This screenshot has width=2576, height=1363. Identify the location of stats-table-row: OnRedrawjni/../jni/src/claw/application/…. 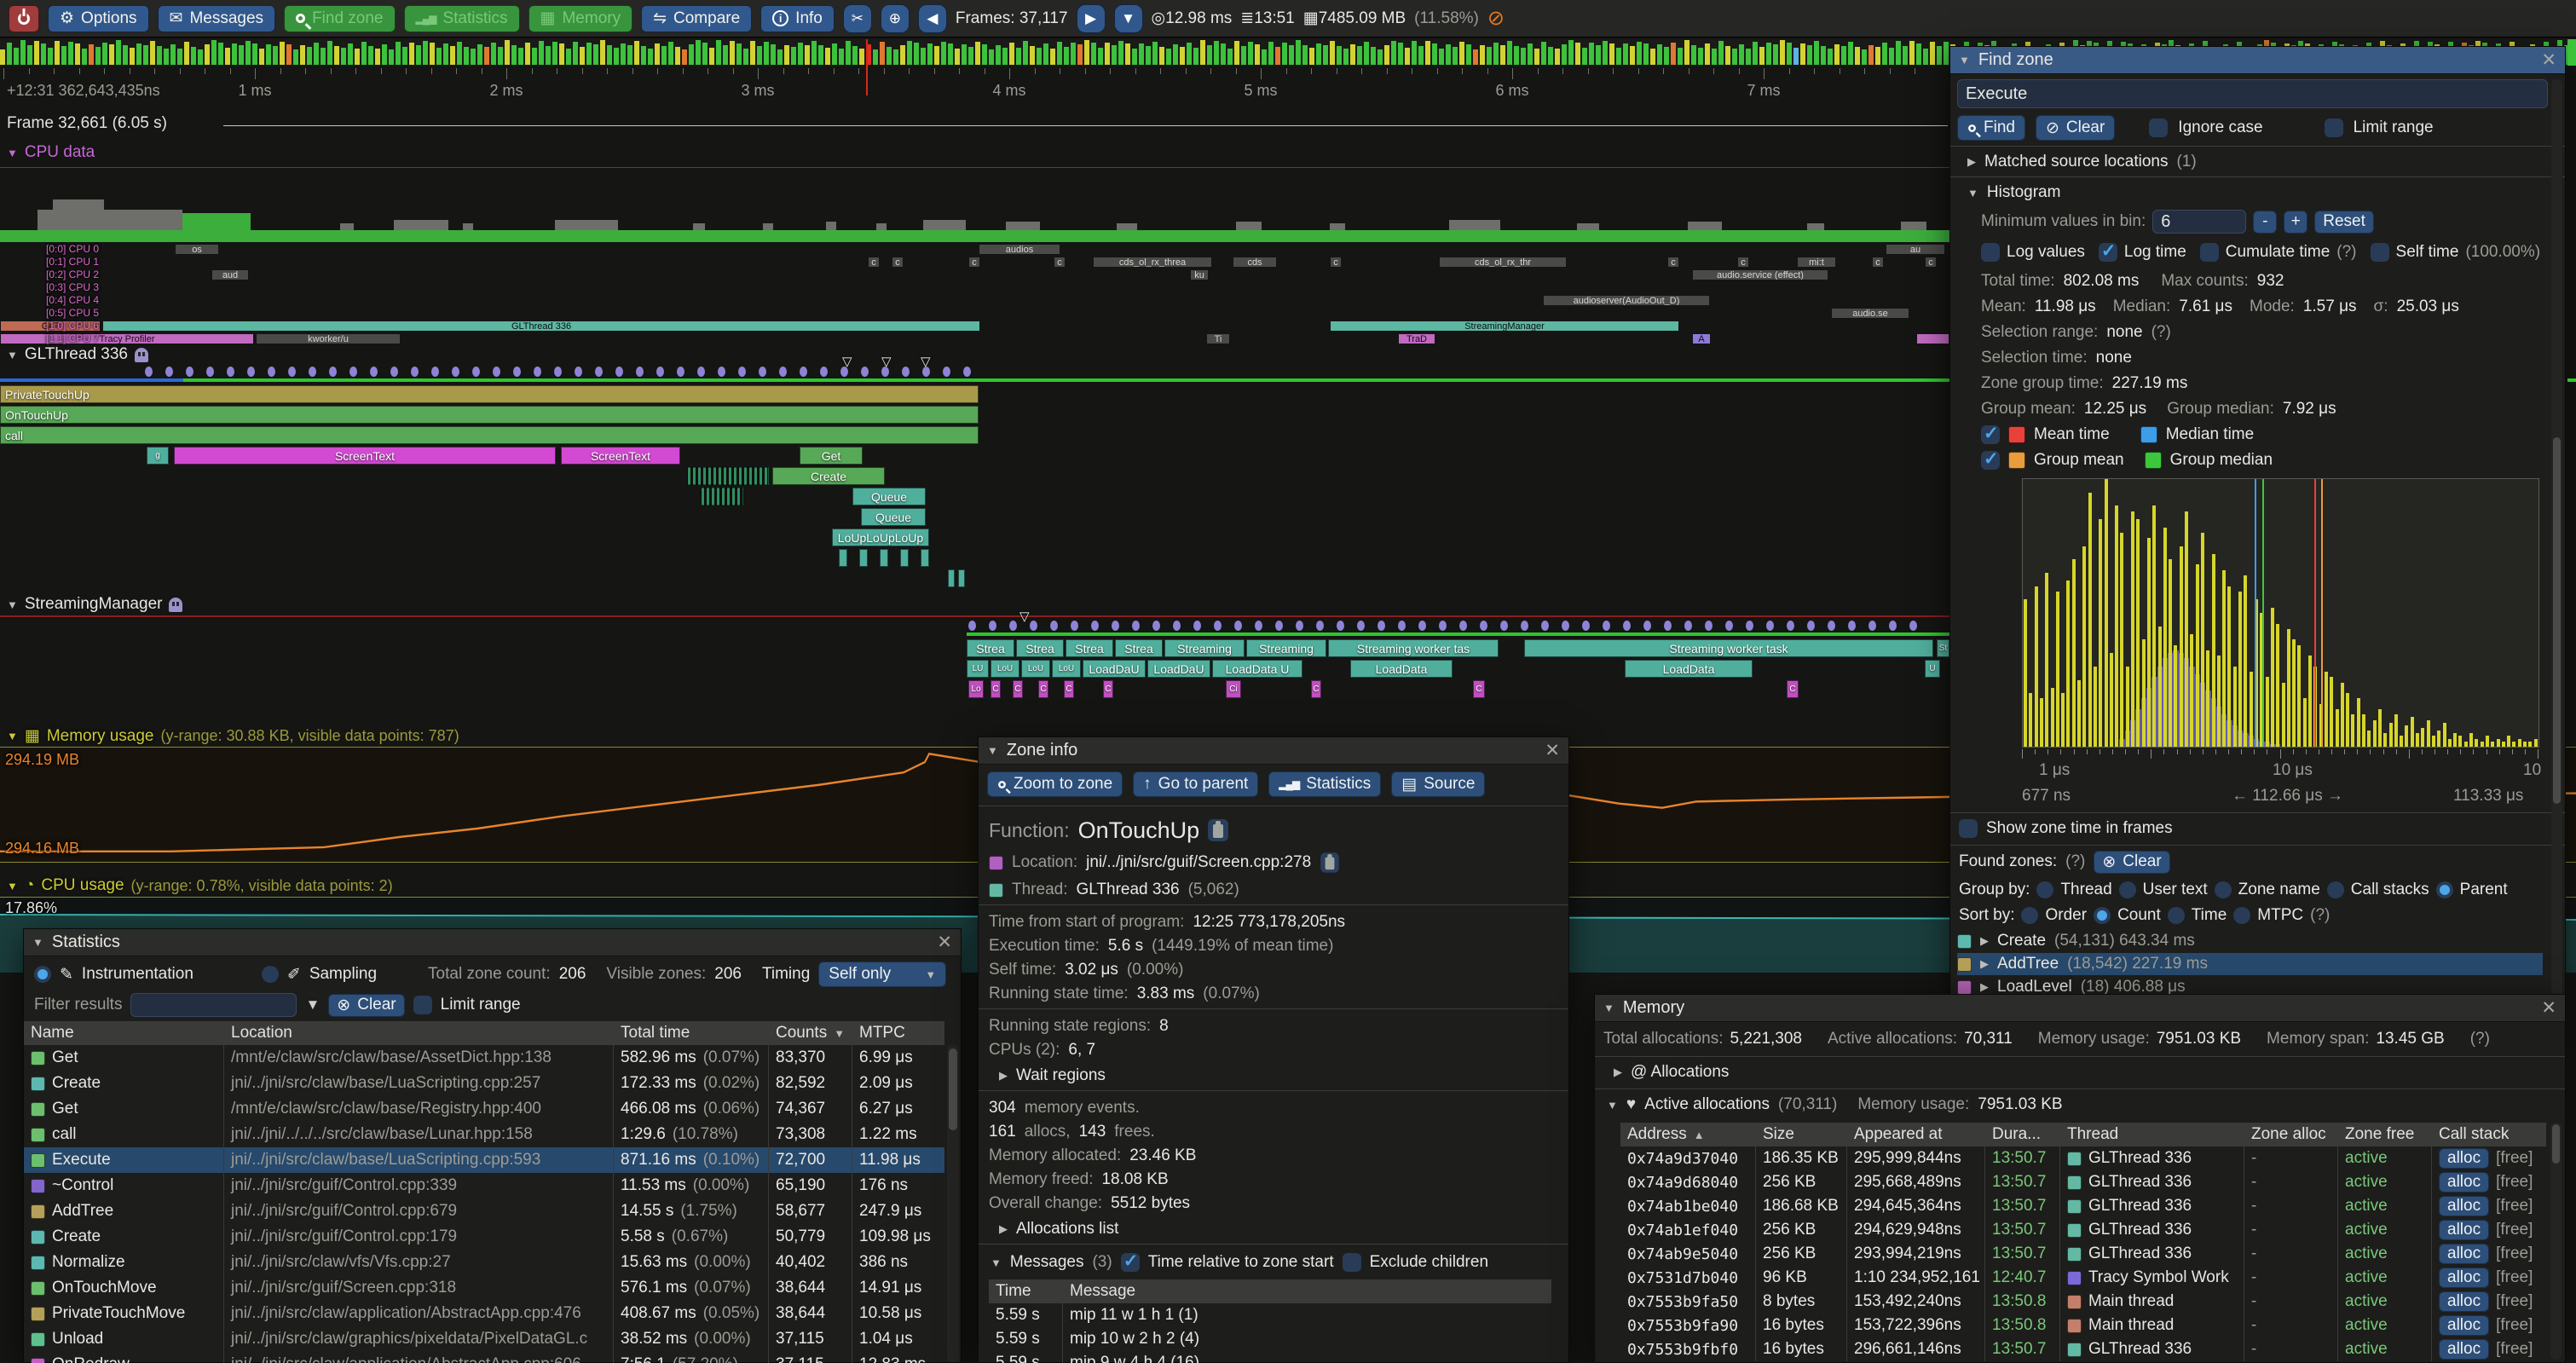
(484, 1357).